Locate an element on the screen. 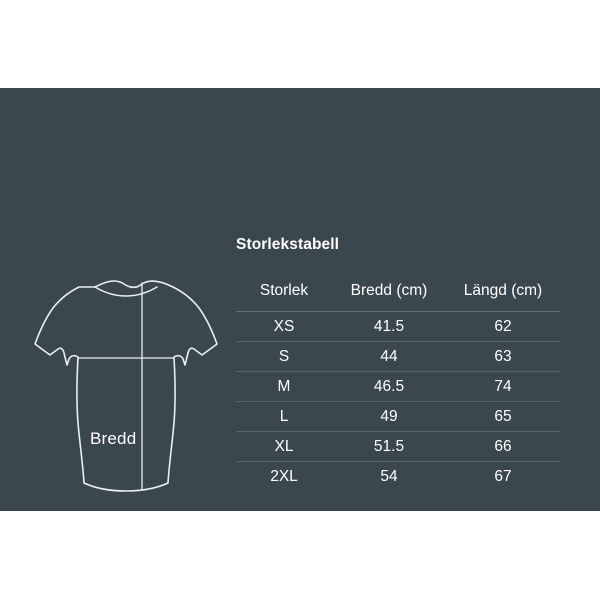  table-row: M 46.5 74 is located at coordinates (398, 387).